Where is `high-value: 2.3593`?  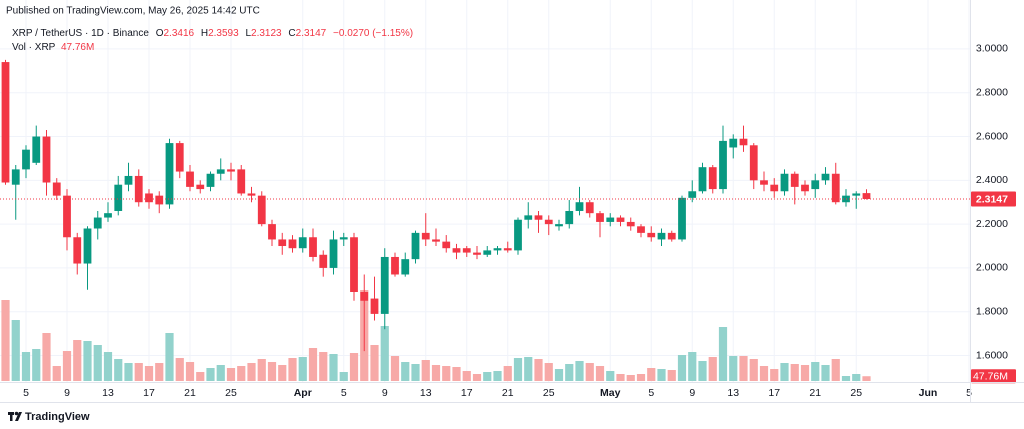
high-value: 2.3593 is located at coordinates (223, 33).